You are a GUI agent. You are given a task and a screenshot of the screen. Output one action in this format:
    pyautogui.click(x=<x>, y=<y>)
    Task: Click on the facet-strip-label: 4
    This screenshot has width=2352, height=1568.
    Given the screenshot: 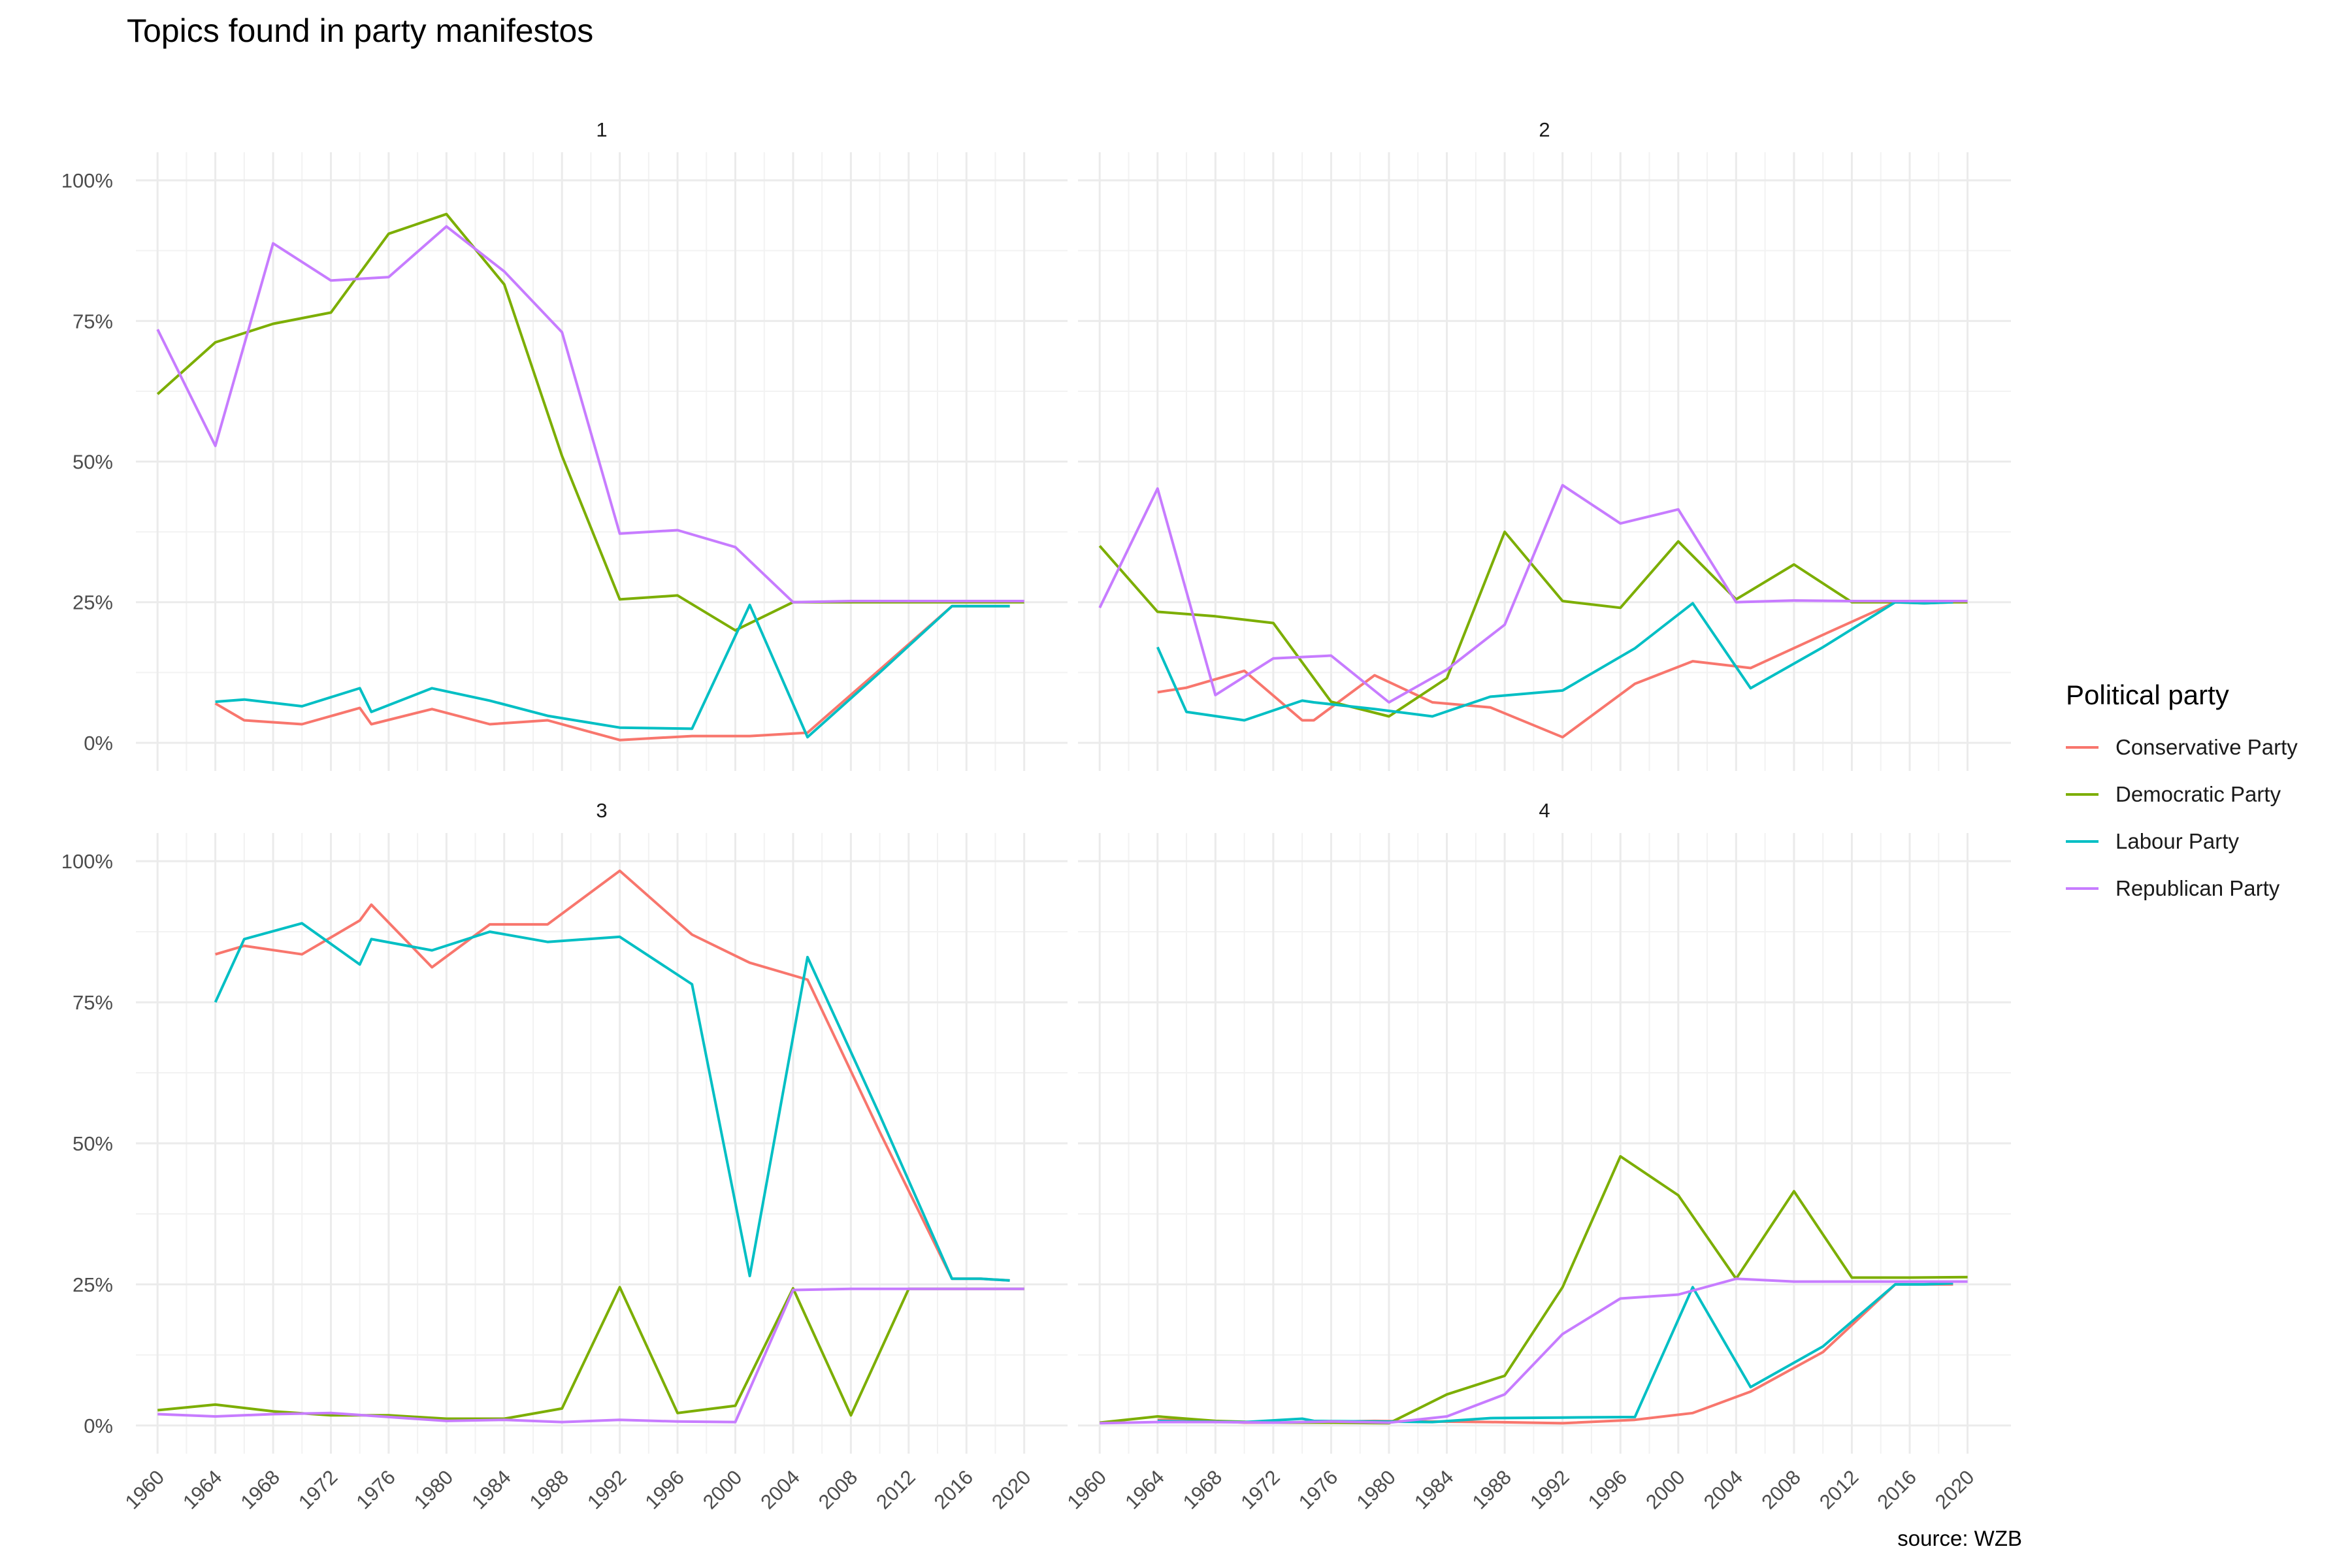 What is the action you would take?
    pyautogui.click(x=1544, y=810)
    